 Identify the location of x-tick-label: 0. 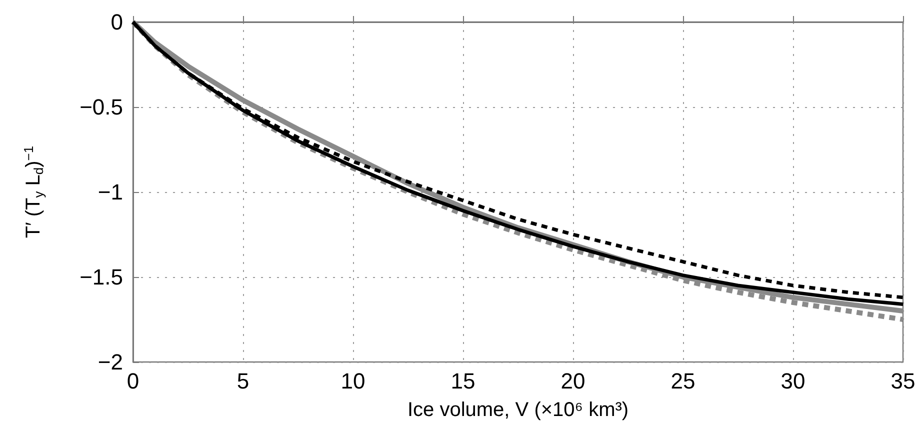
(133, 381).